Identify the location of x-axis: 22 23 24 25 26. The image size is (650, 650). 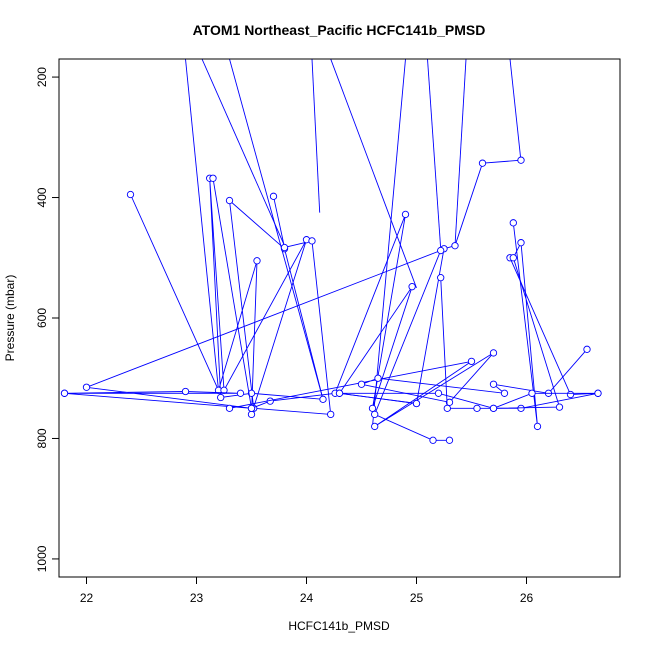
(307, 591).